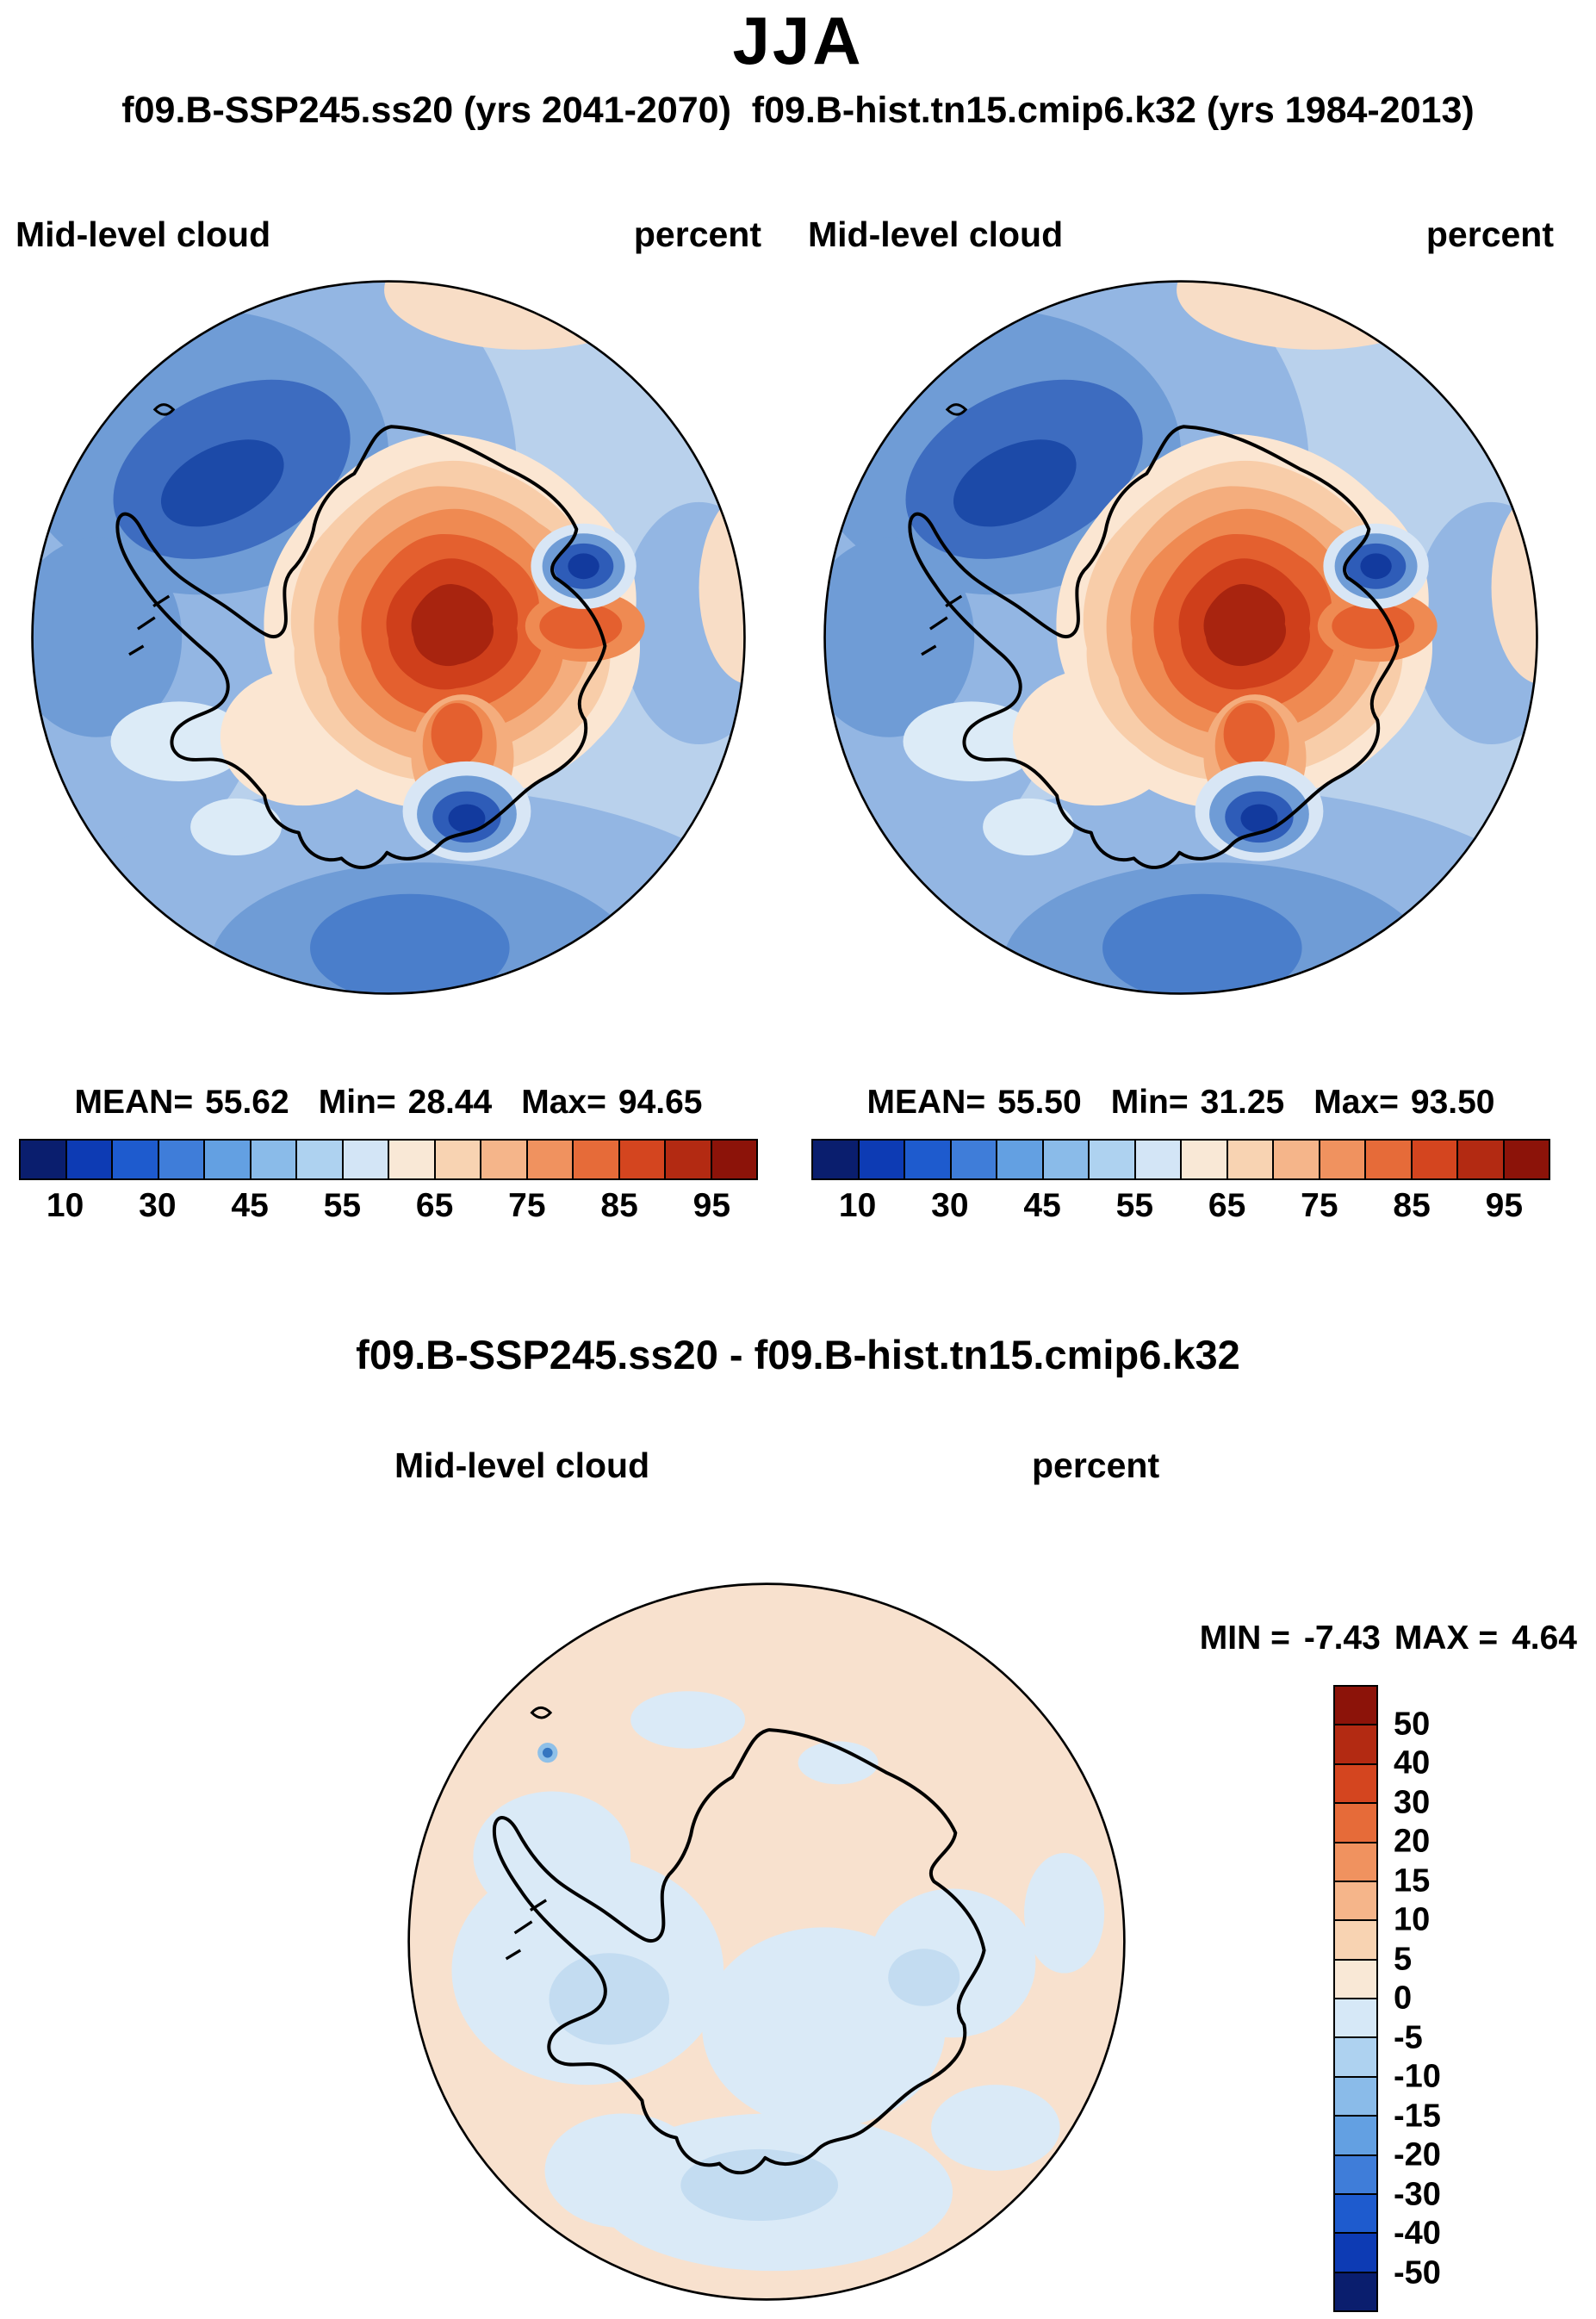  I want to click on colorbar-horizontal, so click(388, 1159).